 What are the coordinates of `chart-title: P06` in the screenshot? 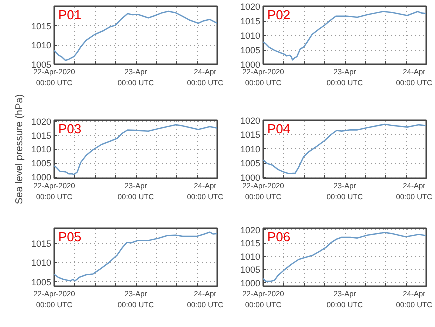 It's located at (279, 237).